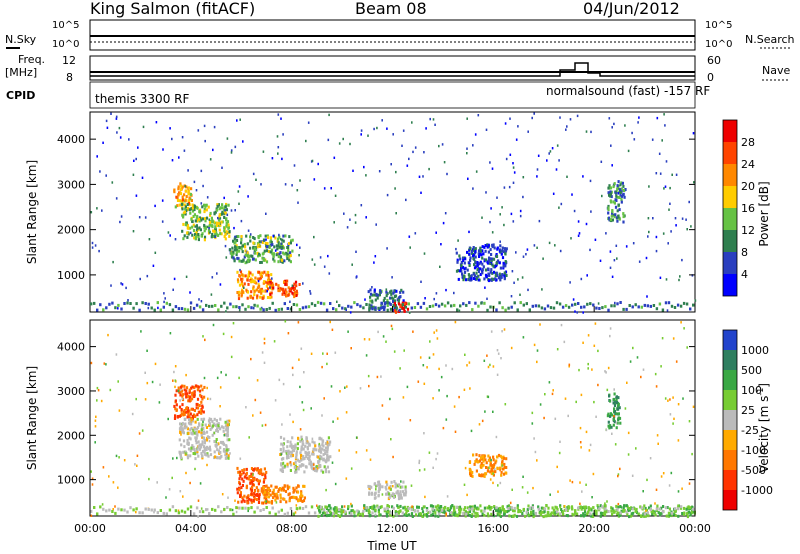  Describe the element at coordinates (695, 528) in the screenshot. I see `time-xtick-label: 00:00` at that location.